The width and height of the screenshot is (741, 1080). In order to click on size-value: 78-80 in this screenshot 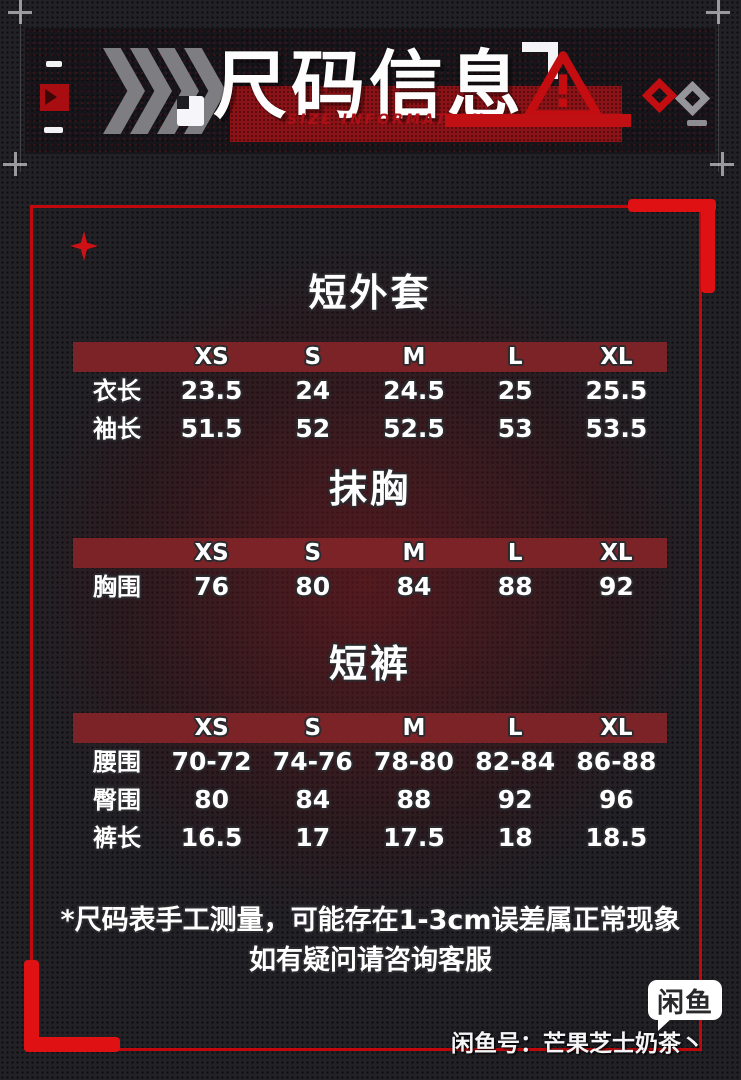, I will do `click(414, 761)`.